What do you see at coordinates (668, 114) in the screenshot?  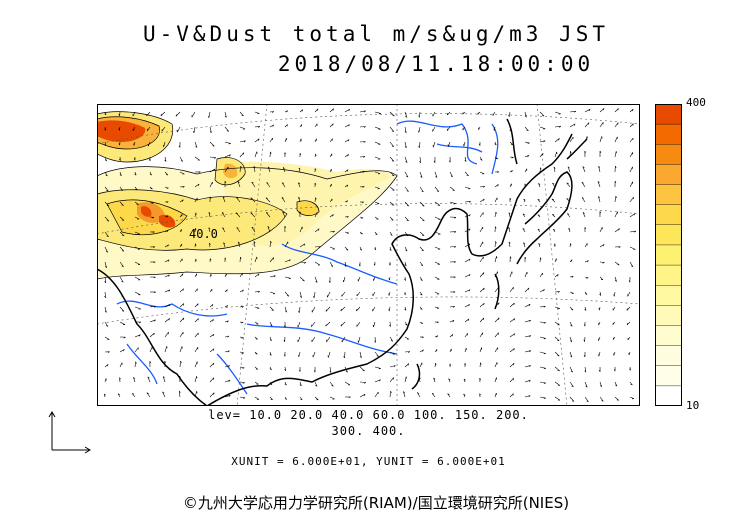 I see `colorbar-cell` at bounding box center [668, 114].